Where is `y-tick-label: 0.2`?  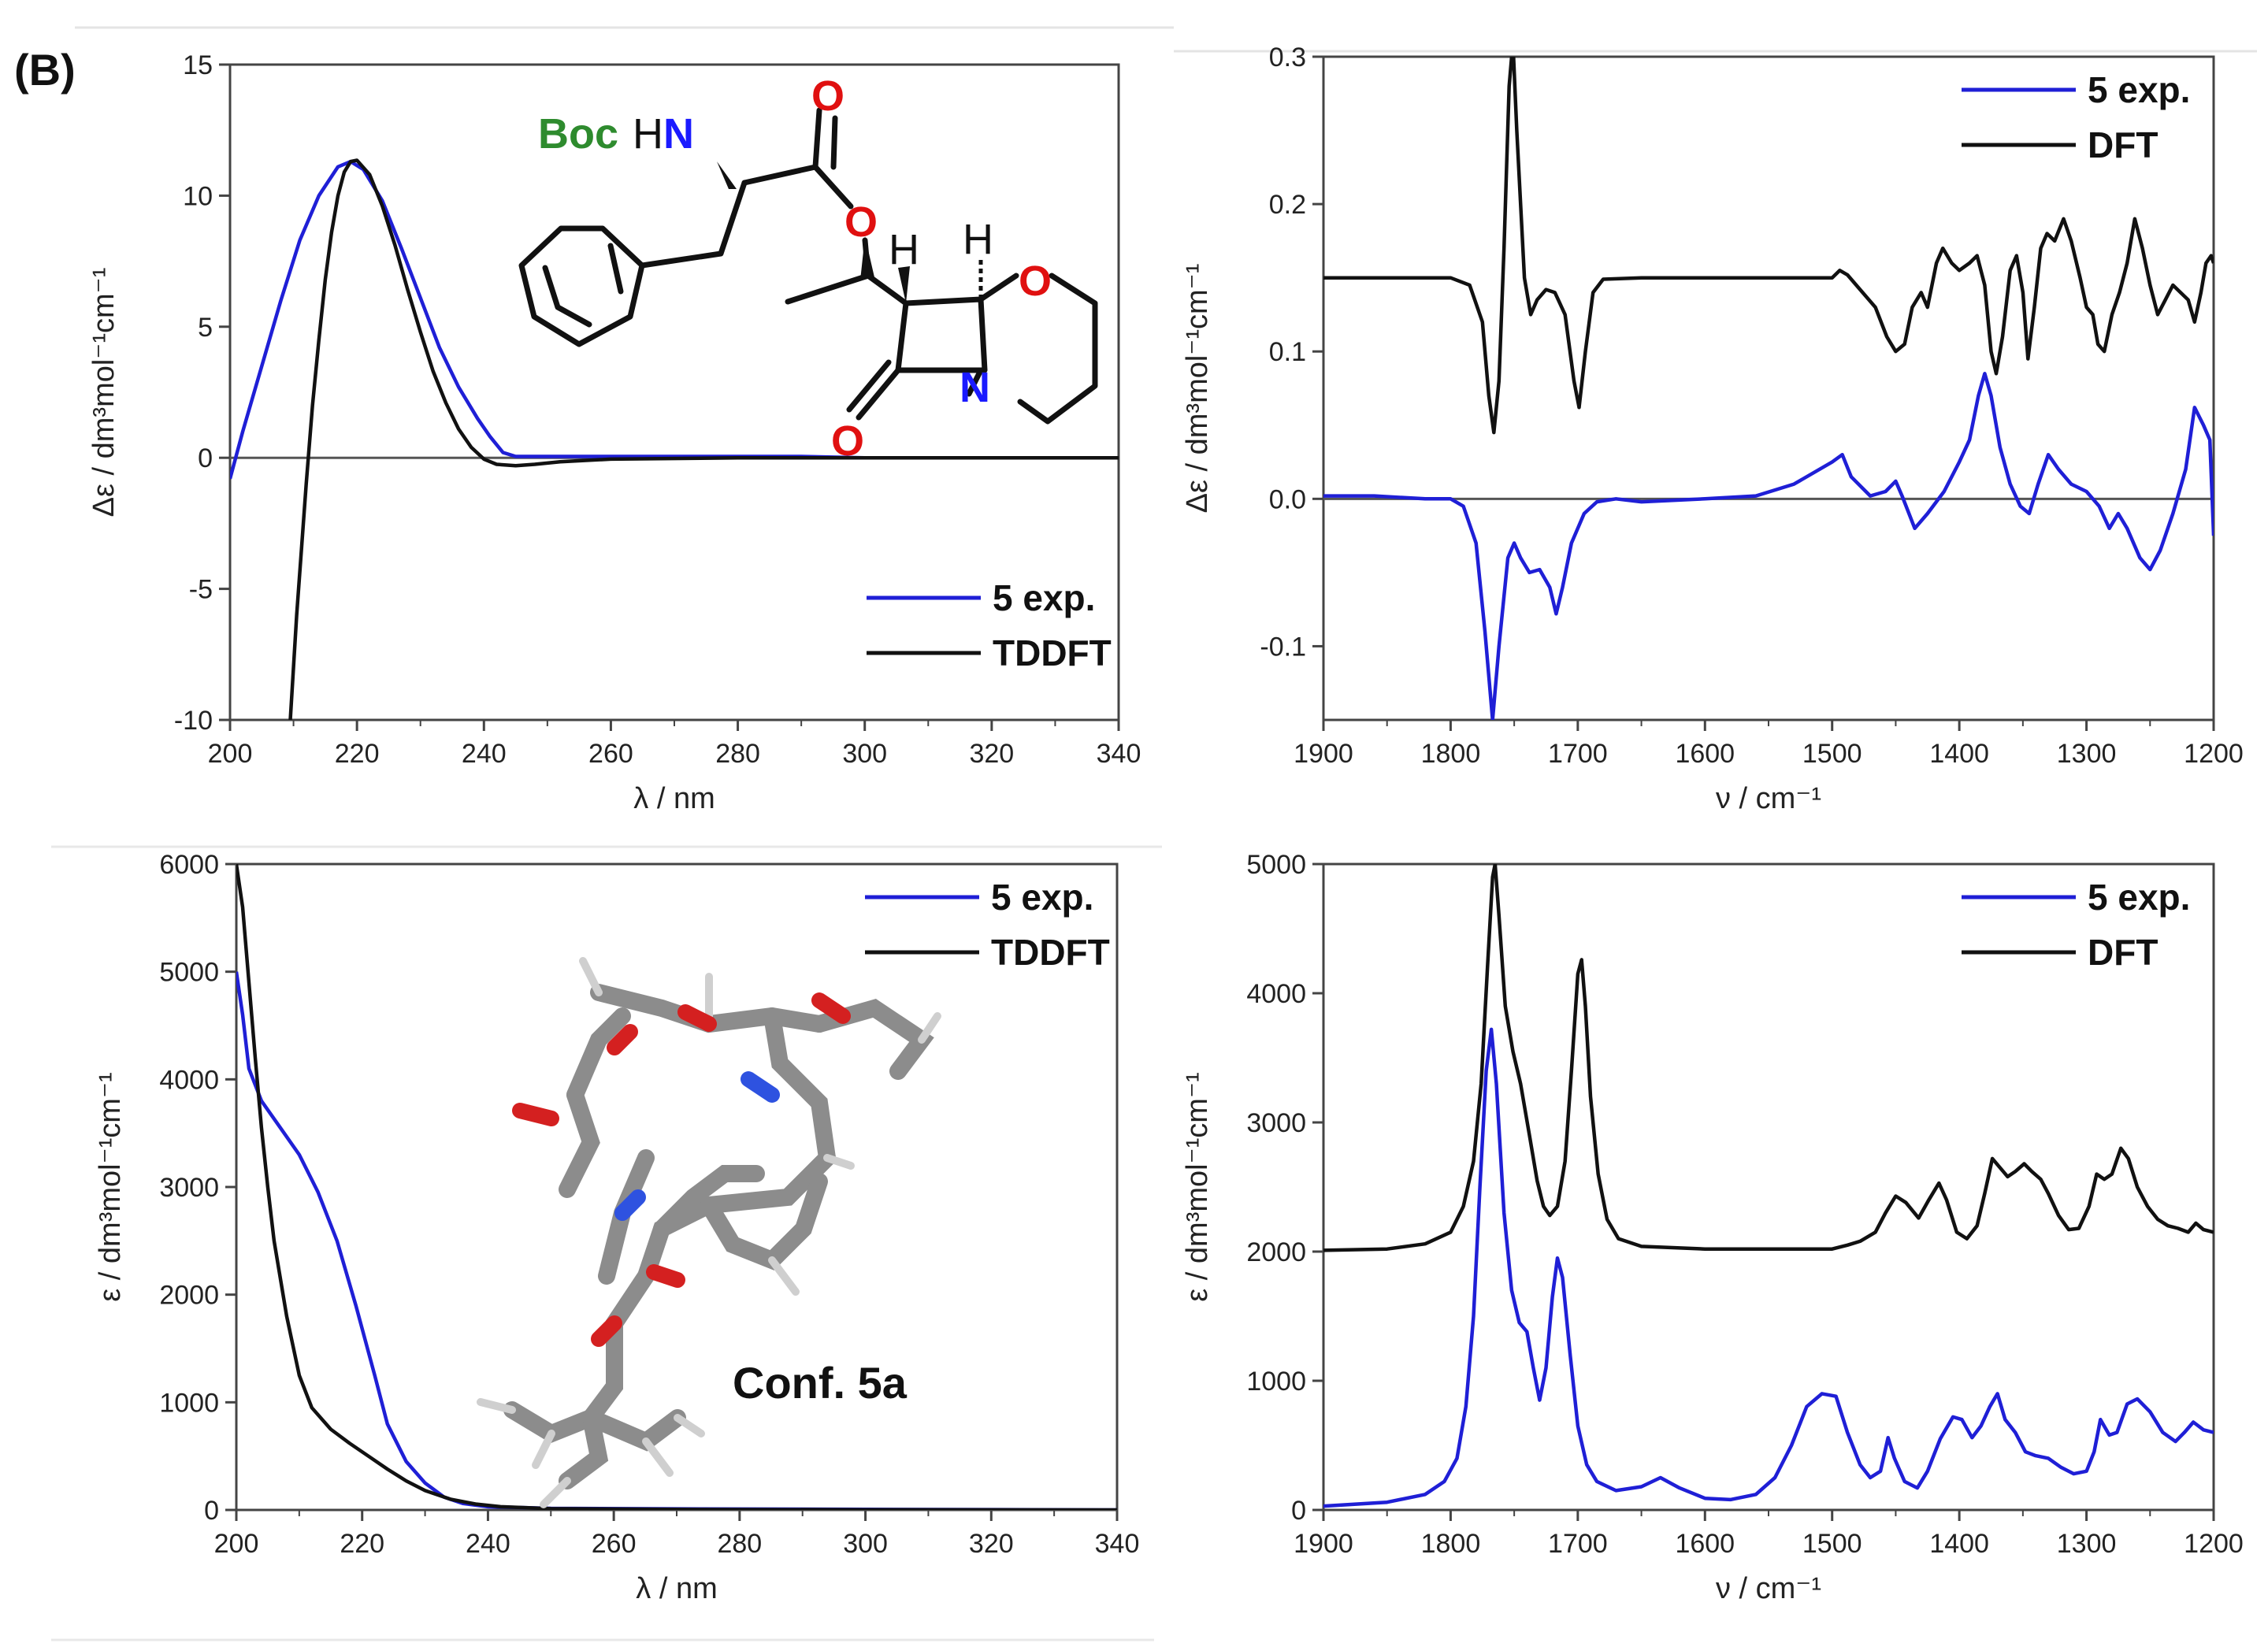 y-tick-label: 0.2 is located at coordinates (1288, 205).